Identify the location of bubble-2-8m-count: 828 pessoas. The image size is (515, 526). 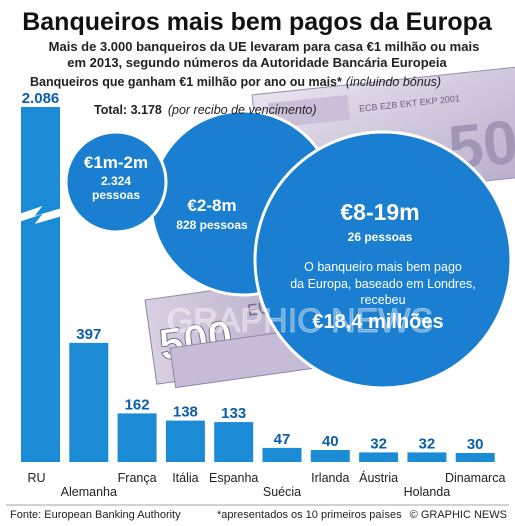
(212, 225).